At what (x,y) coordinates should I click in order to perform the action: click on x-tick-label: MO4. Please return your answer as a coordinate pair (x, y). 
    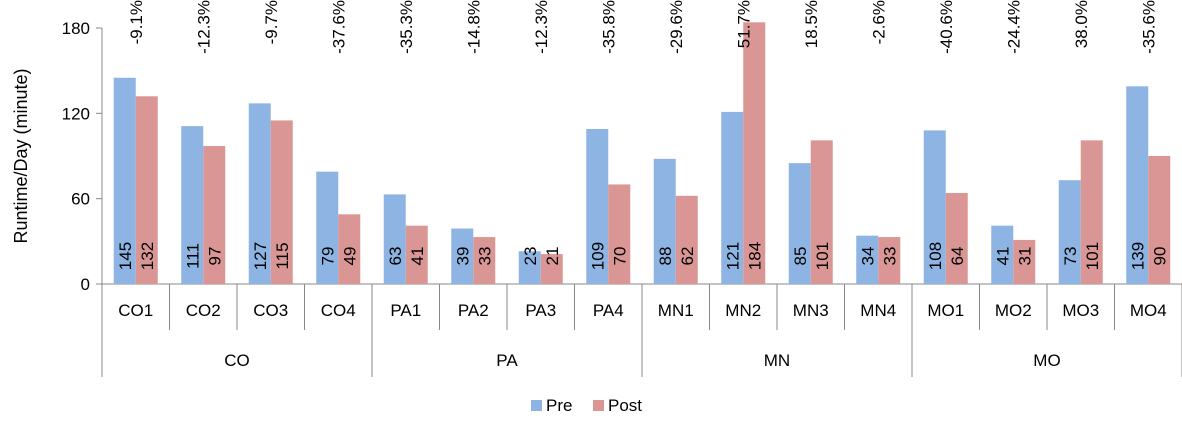
    Looking at the image, I should click on (1148, 310).